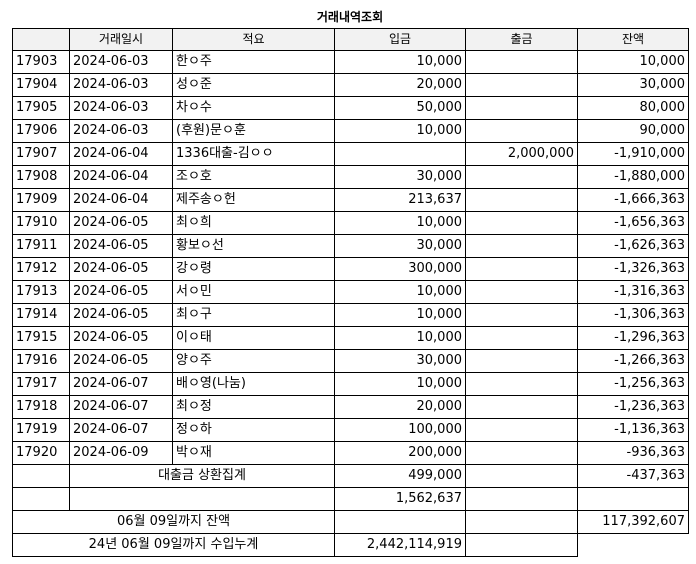  I want to click on loan-summary-balance: -437,363, so click(633, 476).